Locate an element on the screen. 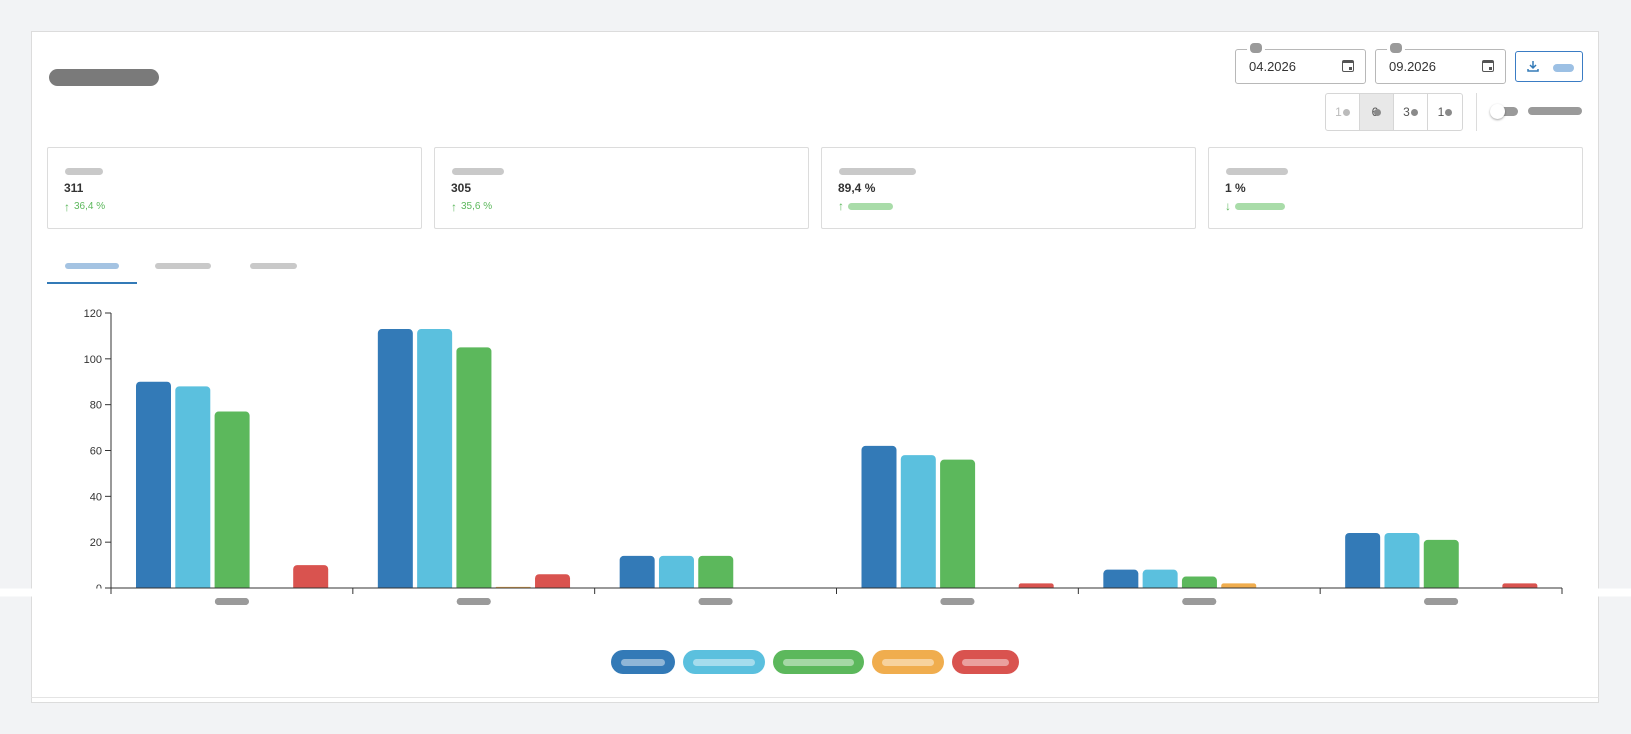 This screenshot has width=1631, height=734. kpi-delta: ↓ is located at coordinates (1255, 206).